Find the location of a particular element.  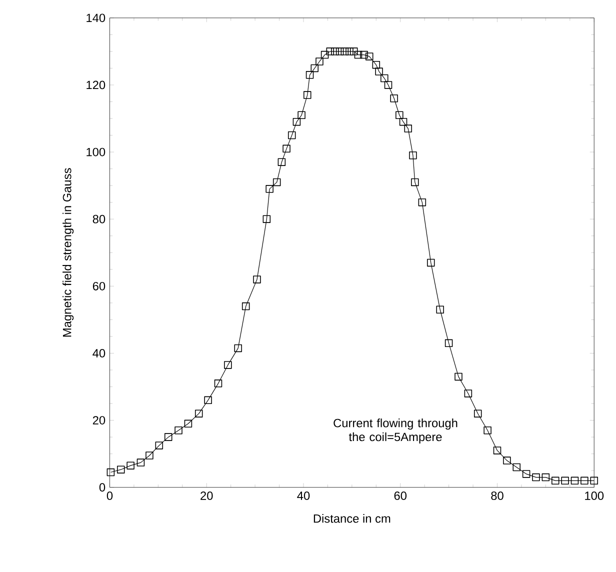

x-tick-label: 40 is located at coordinates (303, 496).